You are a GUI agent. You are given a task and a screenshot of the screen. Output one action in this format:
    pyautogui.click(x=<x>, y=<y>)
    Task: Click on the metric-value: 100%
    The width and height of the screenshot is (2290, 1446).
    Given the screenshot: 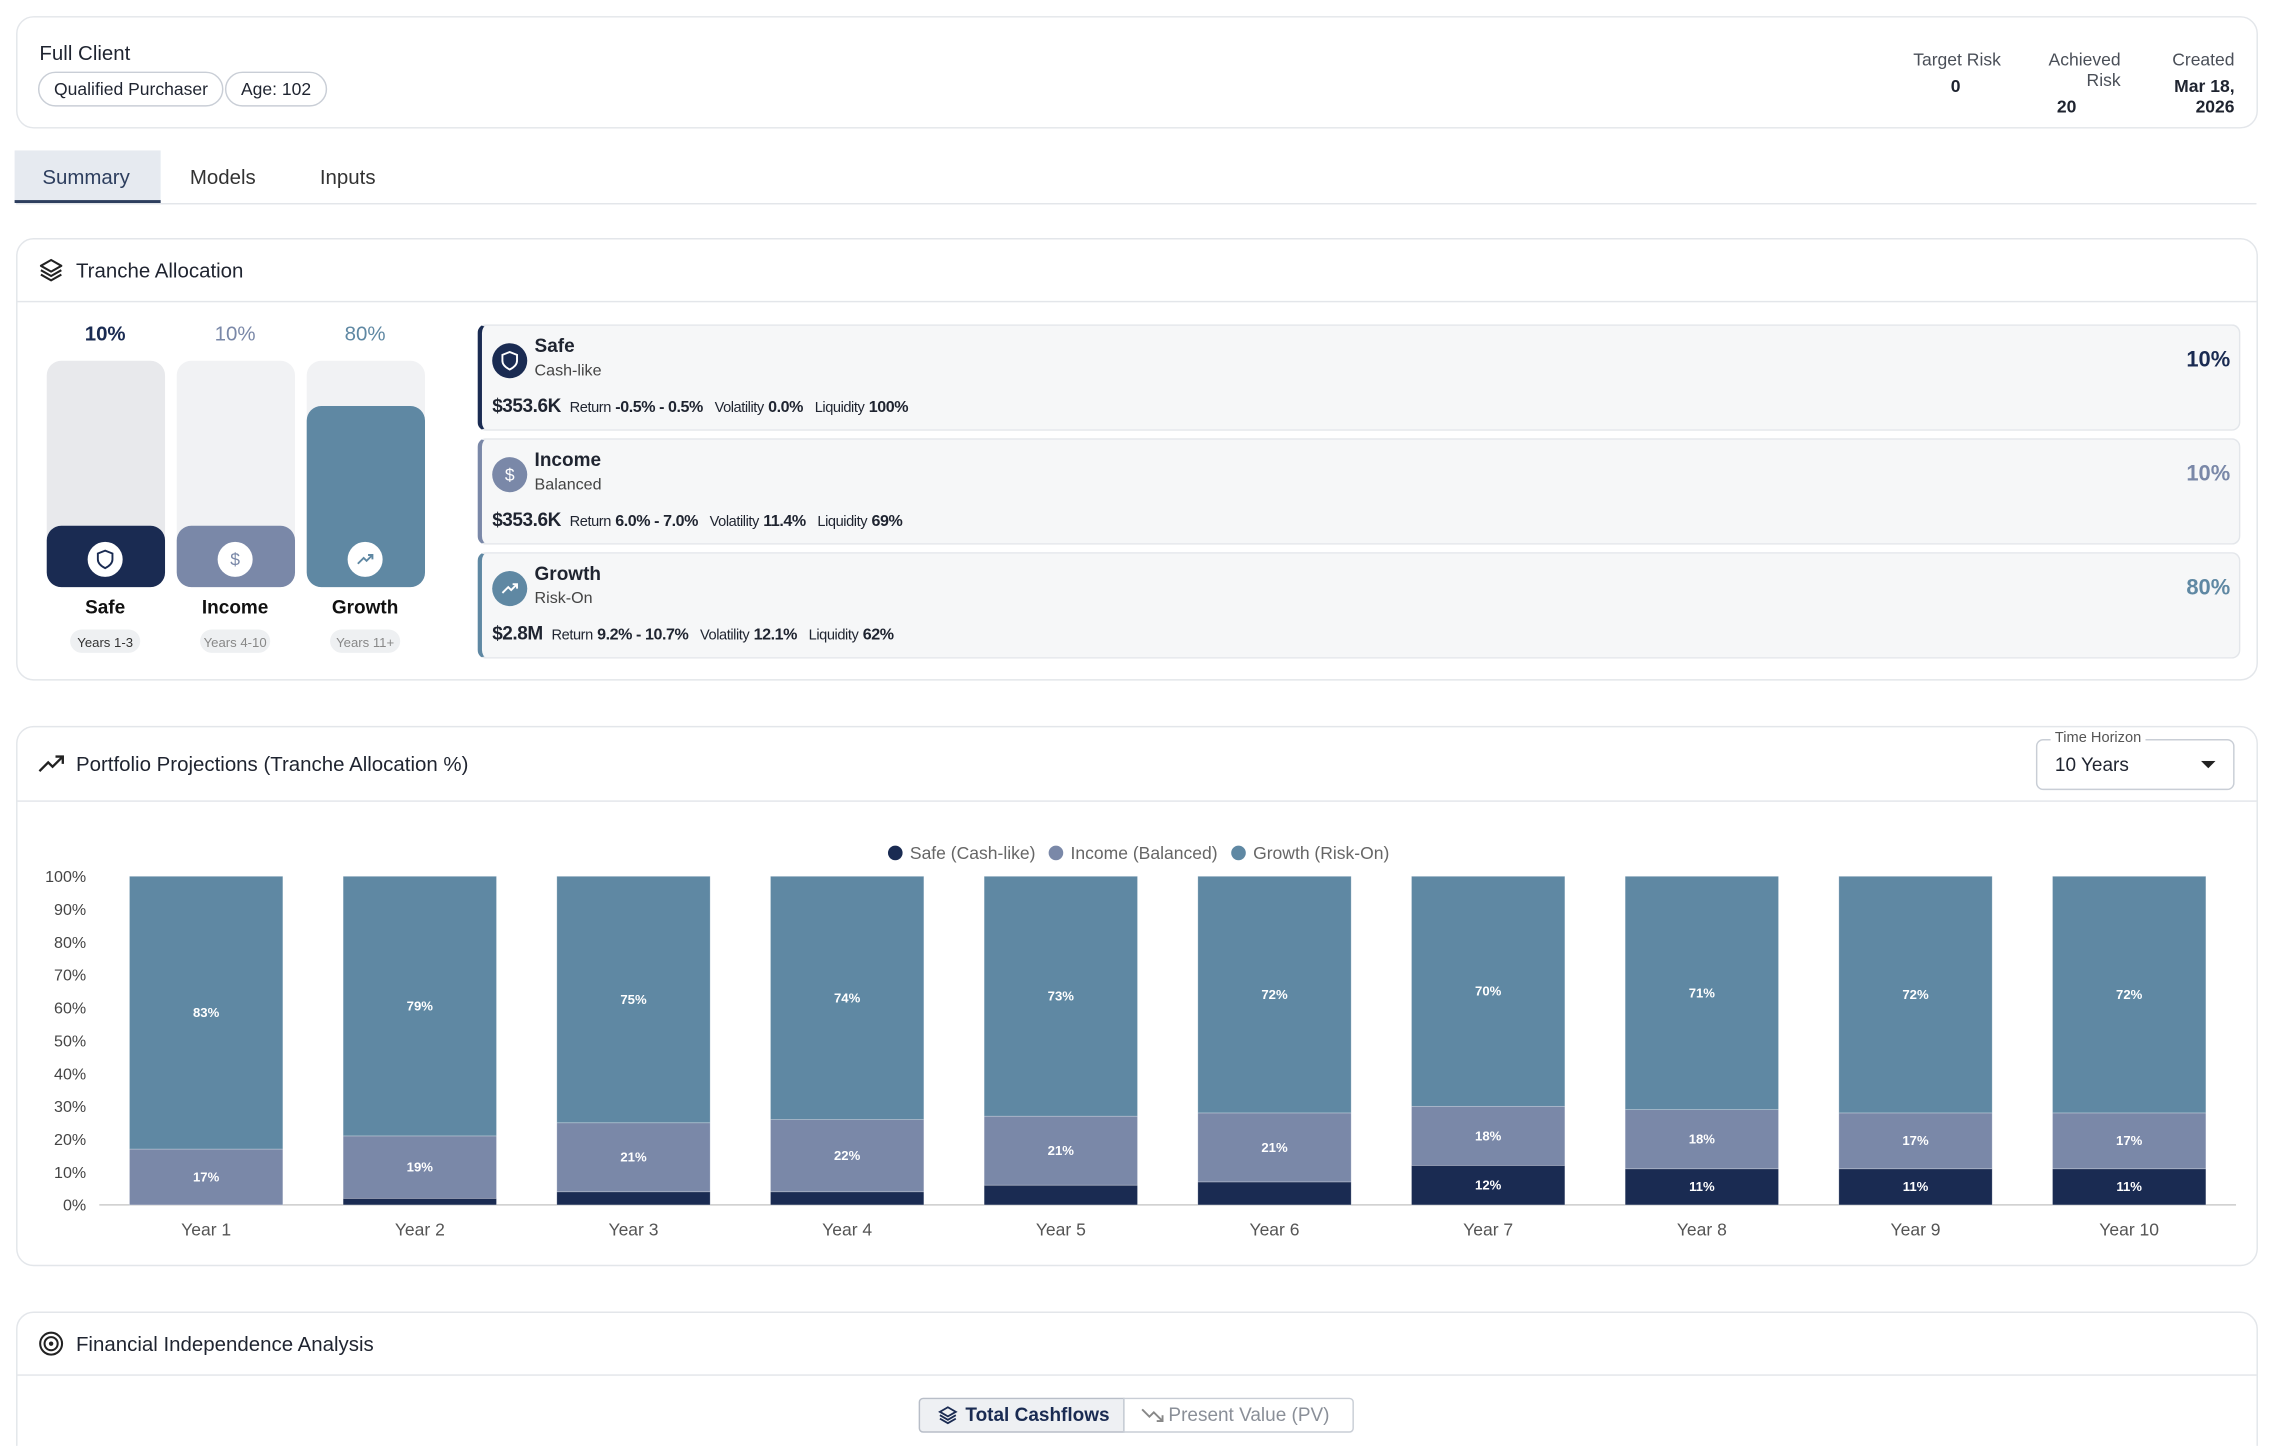 What is the action you would take?
    pyautogui.click(x=888, y=407)
    